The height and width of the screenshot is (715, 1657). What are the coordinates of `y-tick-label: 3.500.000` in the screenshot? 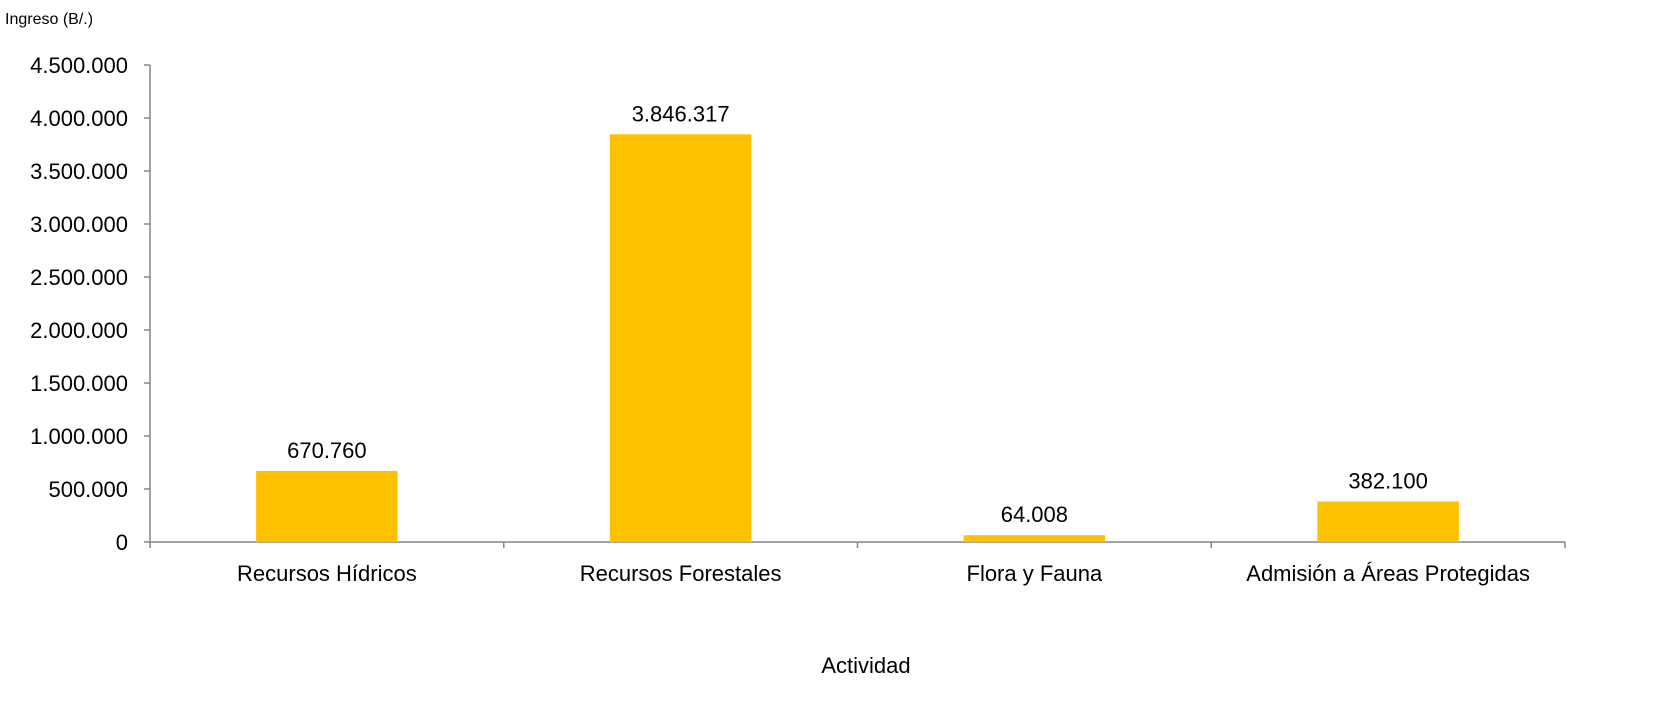 It's located at (79, 171).